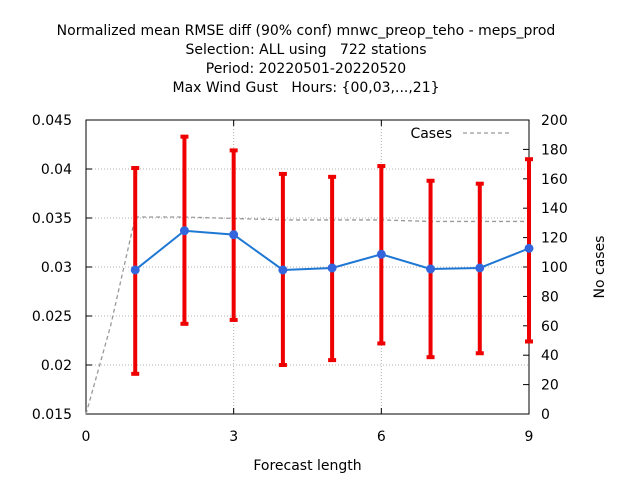  What do you see at coordinates (52, 121) in the screenshot?
I see `y-tick-label: 0.045` at bounding box center [52, 121].